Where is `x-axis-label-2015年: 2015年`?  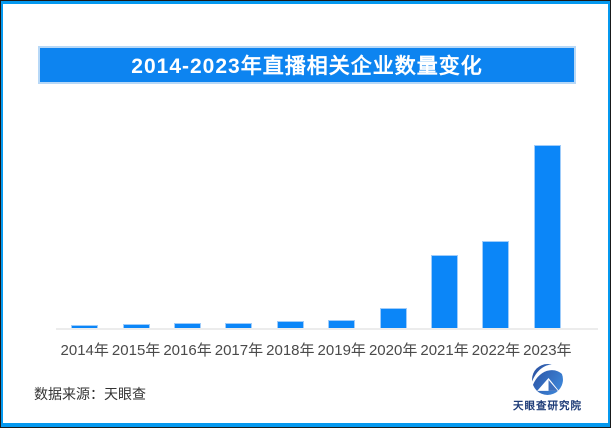
x-axis-label-2015年: 2015年 is located at coordinates (136, 350).